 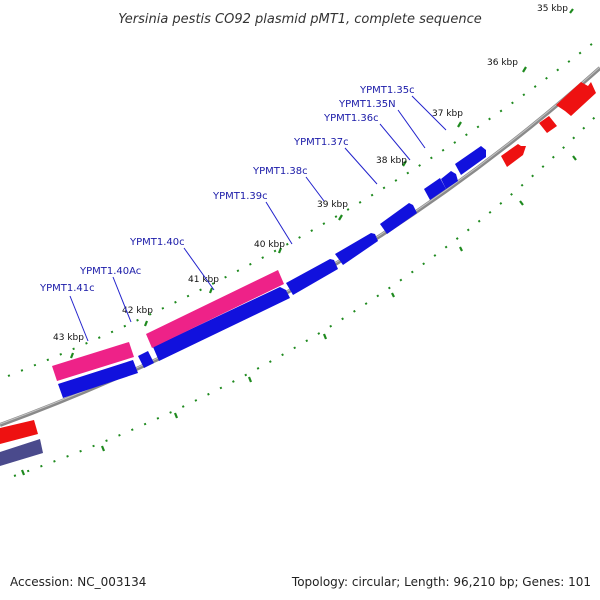 I want to click on kbp-label: 40 kbp, so click(x=269, y=245).